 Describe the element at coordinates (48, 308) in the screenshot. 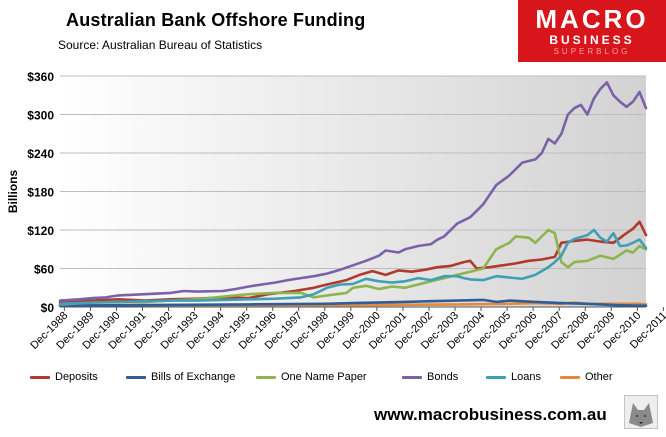

I see `y-tick-label: $0` at that location.